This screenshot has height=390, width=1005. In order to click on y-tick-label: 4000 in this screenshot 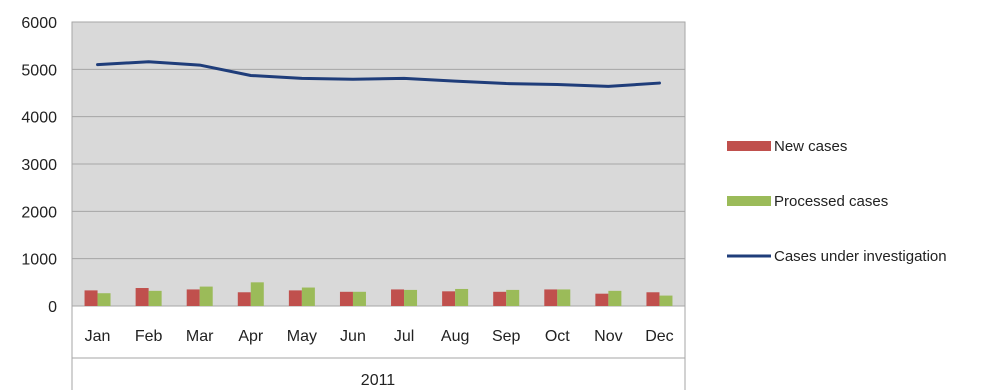, I will do `click(39, 118)`.